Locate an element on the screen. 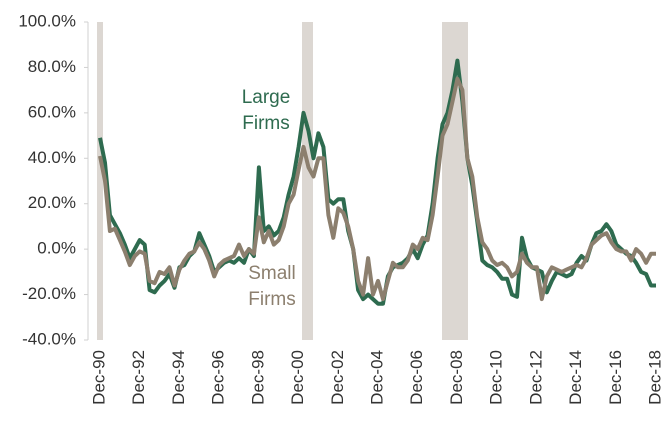  y-tick-label: 20.0% is located at coordinates (52, 202).